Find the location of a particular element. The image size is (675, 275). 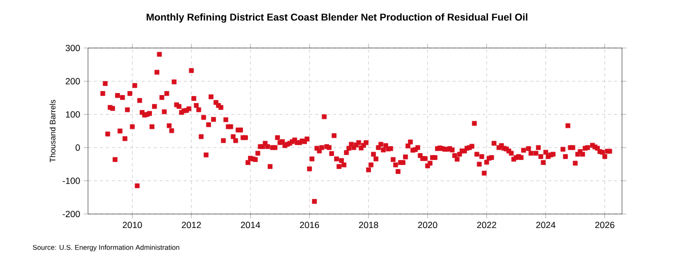

x-tick-label: 2022 is located at coordinates (486, 225).